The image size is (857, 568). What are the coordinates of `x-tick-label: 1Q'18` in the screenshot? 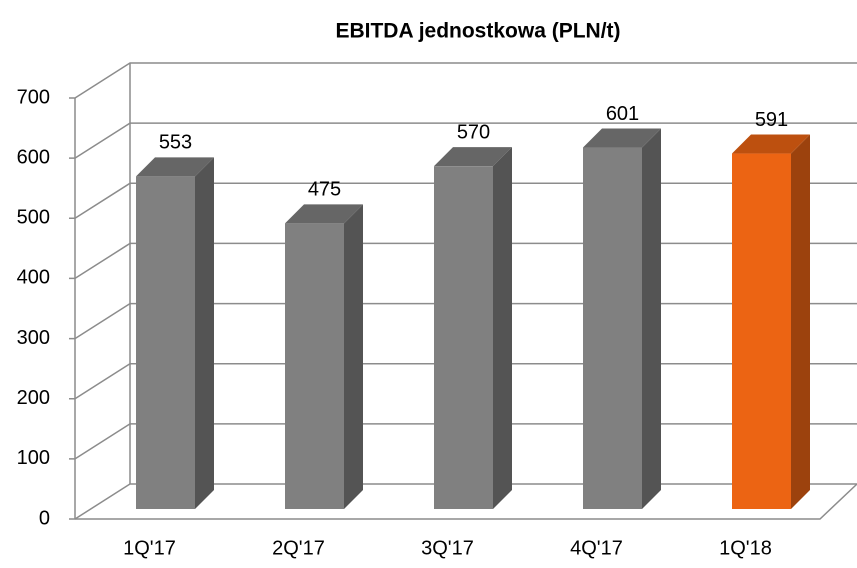 It's located at (745, 548).